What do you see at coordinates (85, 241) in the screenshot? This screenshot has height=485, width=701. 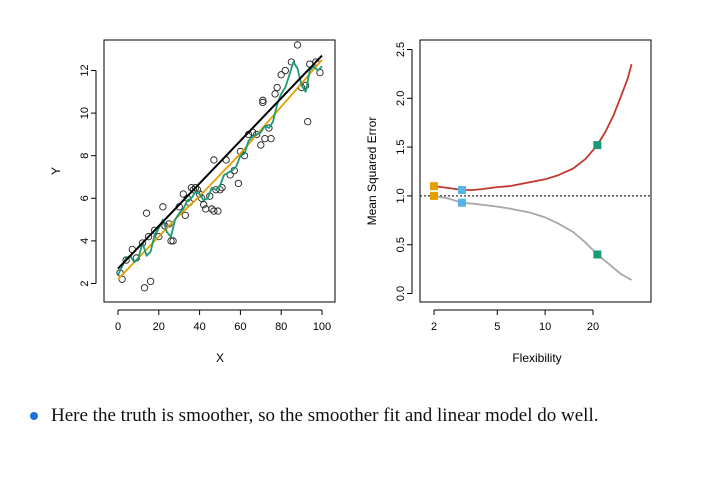 I see `y-tick-label: 4` at bounding box center [85, 241].